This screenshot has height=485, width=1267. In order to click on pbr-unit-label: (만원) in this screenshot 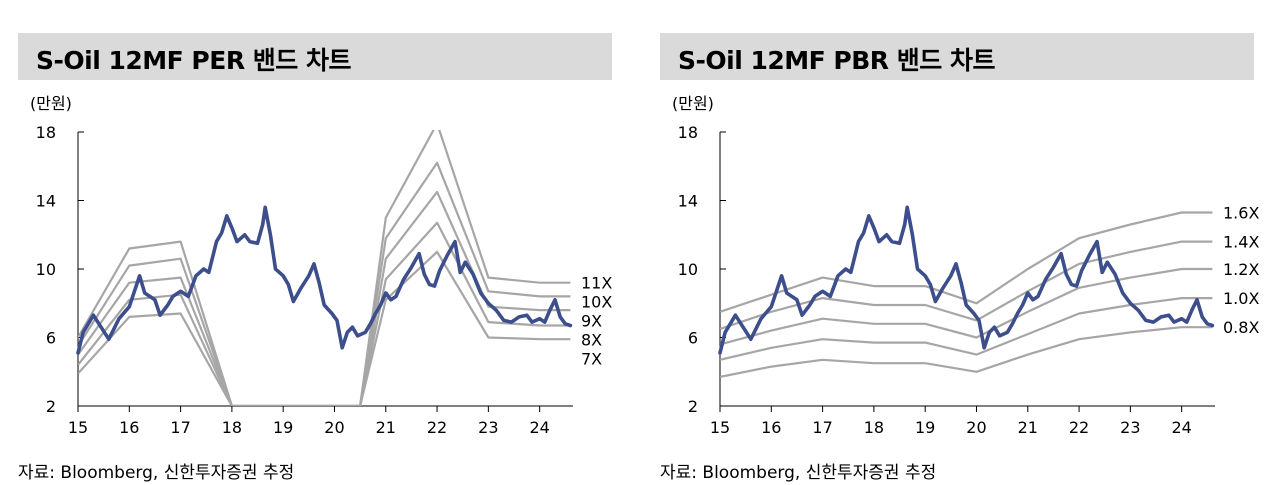, I will do `click(693, 103)`.